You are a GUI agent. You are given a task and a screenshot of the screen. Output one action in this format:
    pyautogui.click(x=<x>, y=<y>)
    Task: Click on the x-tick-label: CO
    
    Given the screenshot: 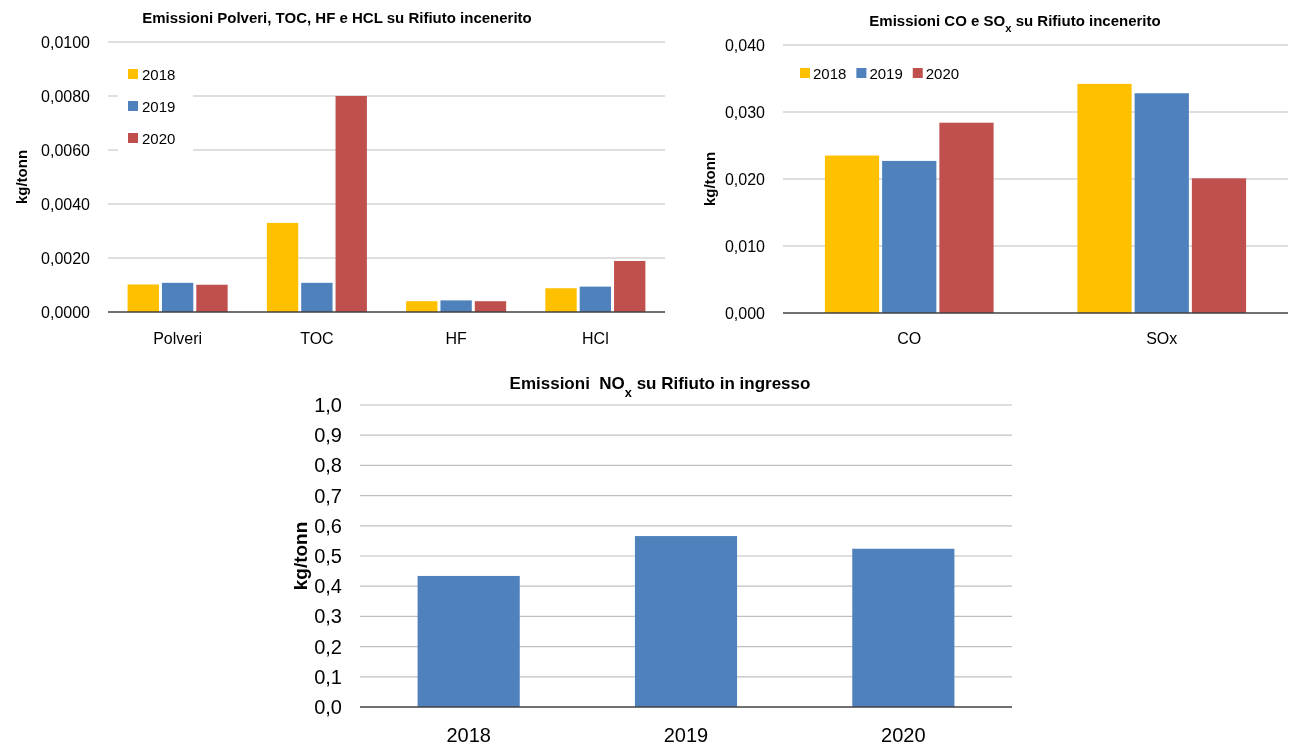 What is the action you would take?
    pyautogui.click(x=909, y=338)
    